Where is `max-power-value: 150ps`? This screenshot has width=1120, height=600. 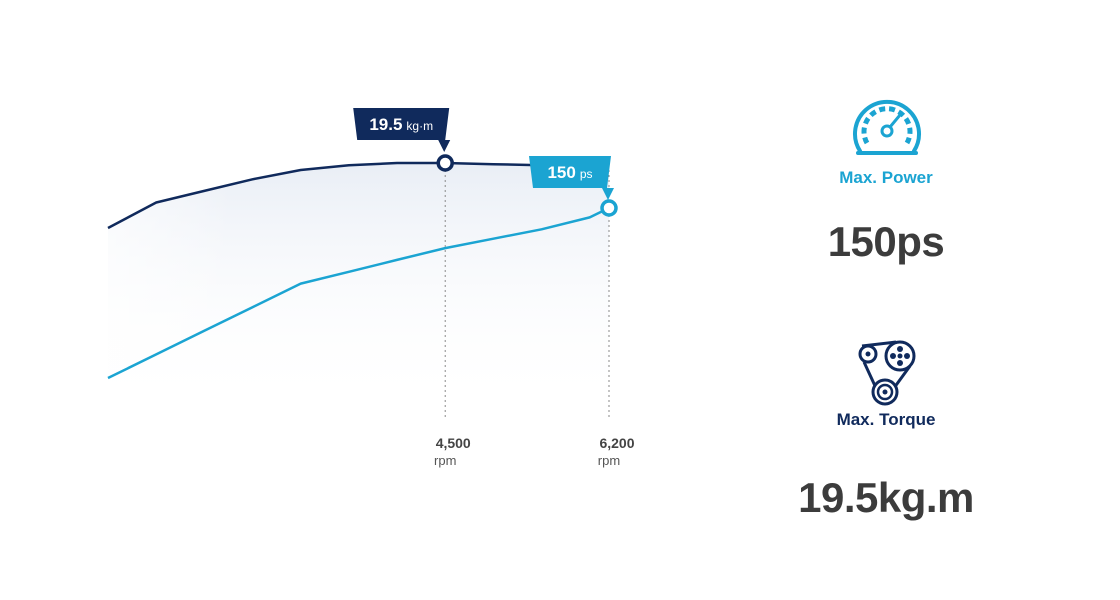
max-power-value: 150ps is located at coordinates (886, 241).